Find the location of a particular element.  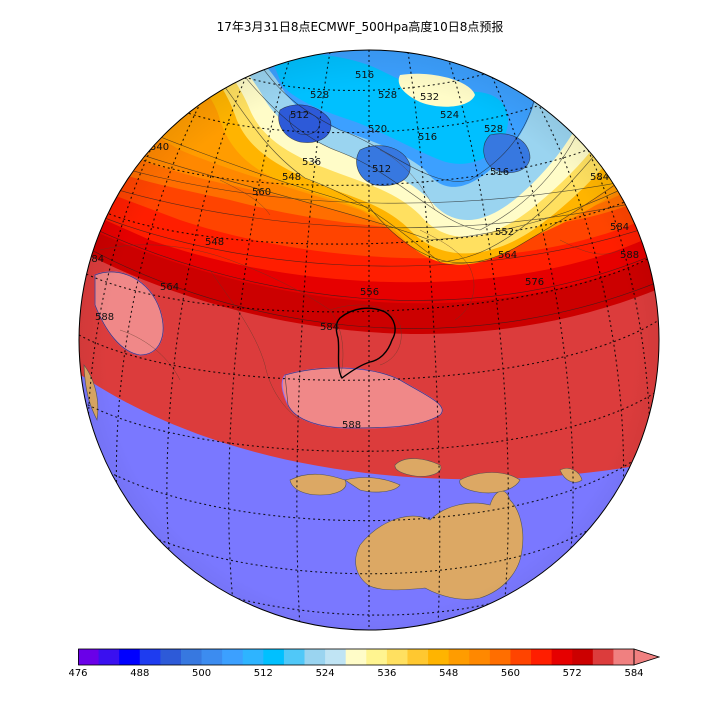

colorbar-tick-label: 476 is located at coordinates (78, 673).